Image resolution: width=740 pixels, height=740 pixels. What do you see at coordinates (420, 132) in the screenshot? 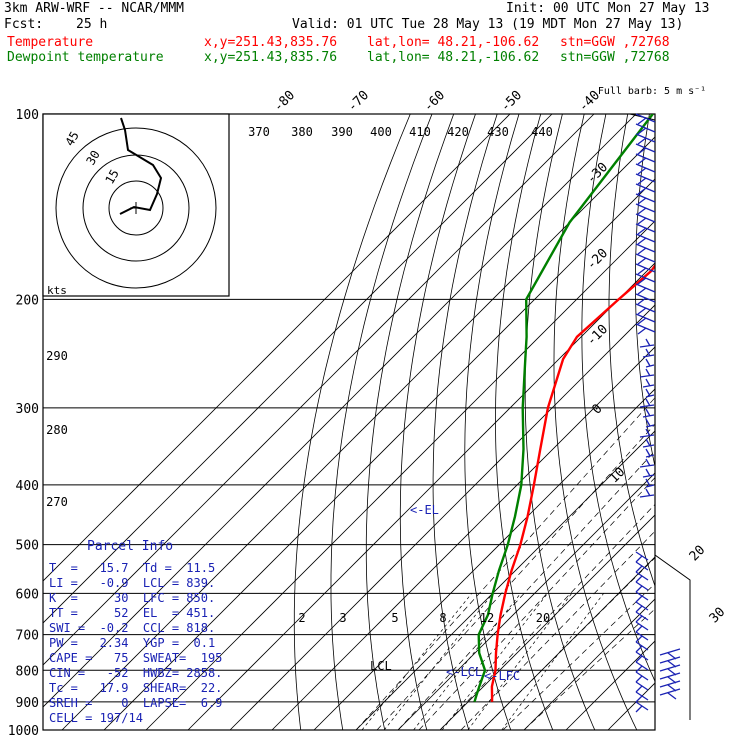
I see `theta-label: 410` at bounding box center [420, 132].